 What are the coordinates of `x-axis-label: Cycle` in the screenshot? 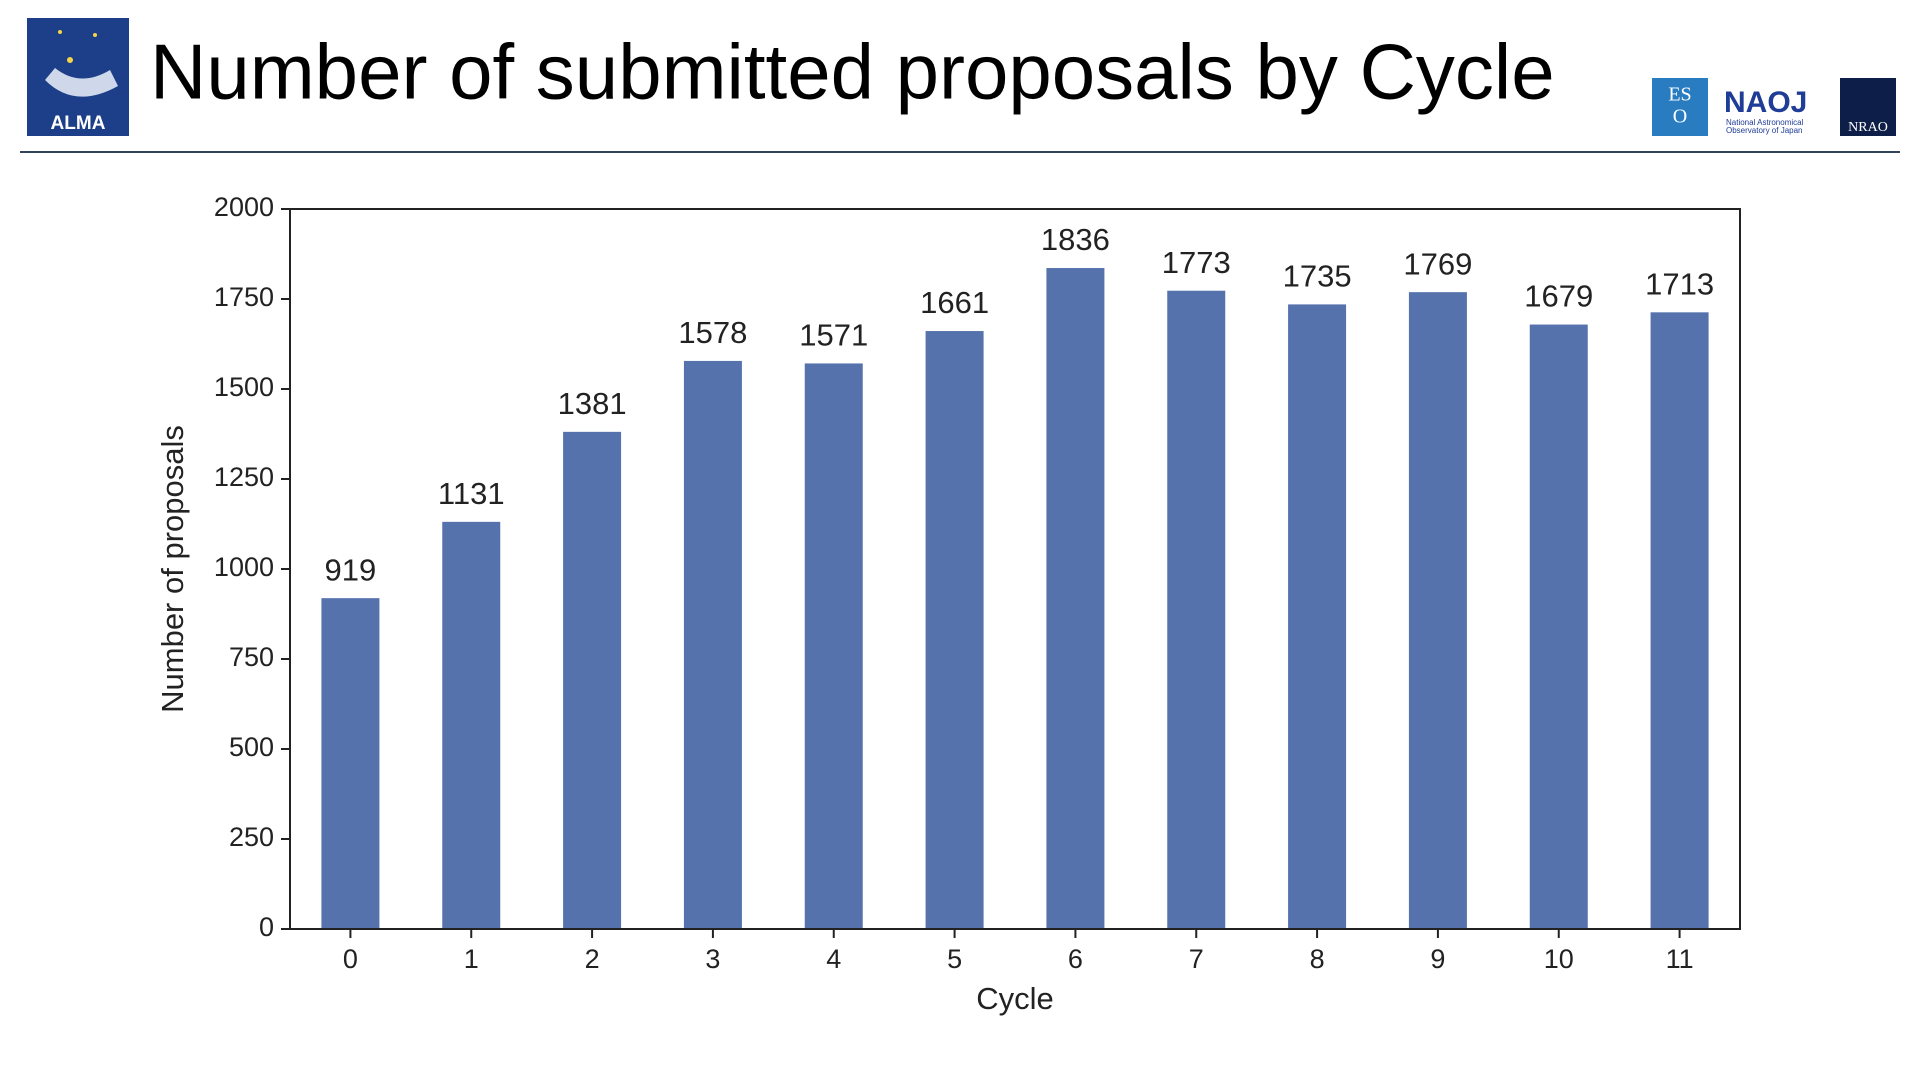 It's located at (1015, 998).